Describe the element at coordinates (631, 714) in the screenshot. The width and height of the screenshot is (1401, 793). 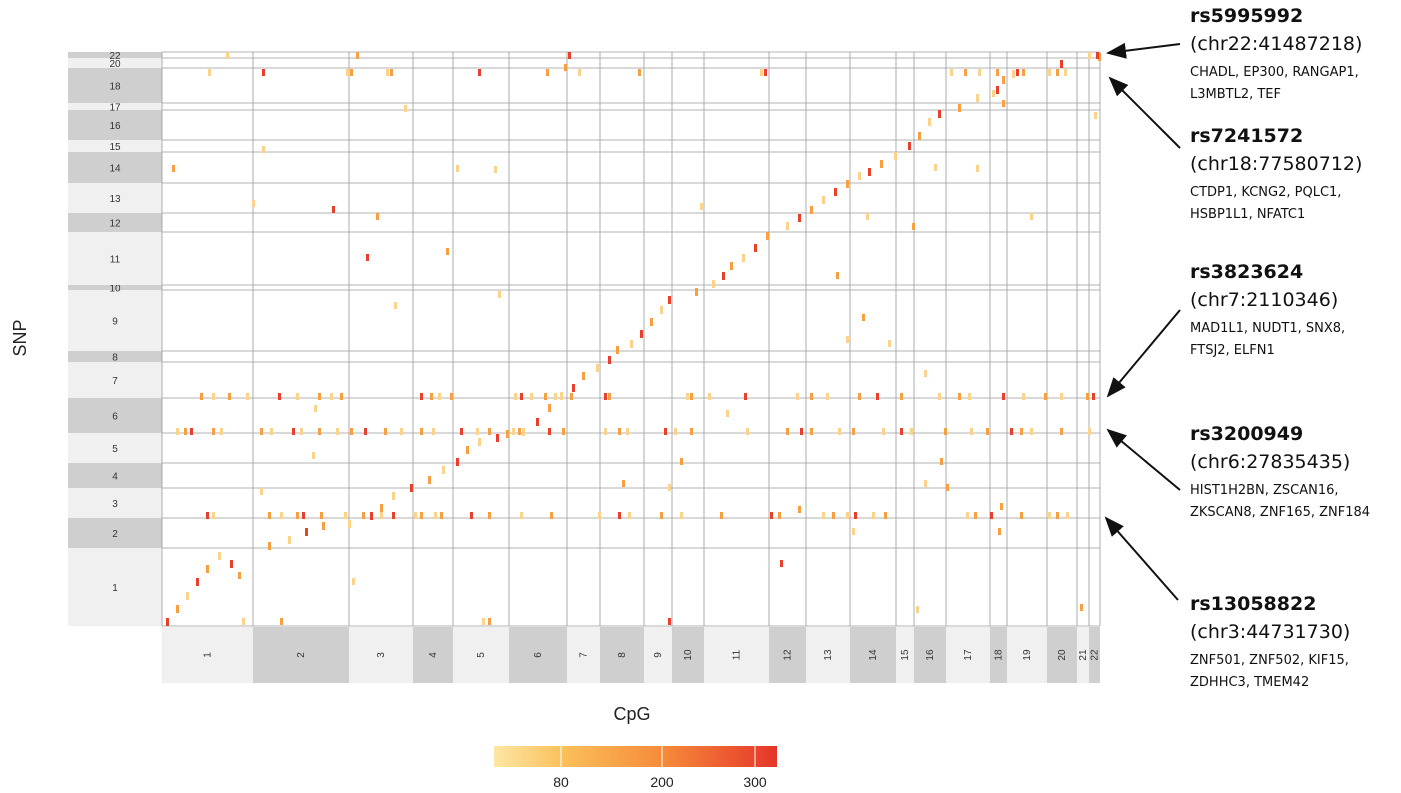
I see `x-axis-title: CpG` at that location.